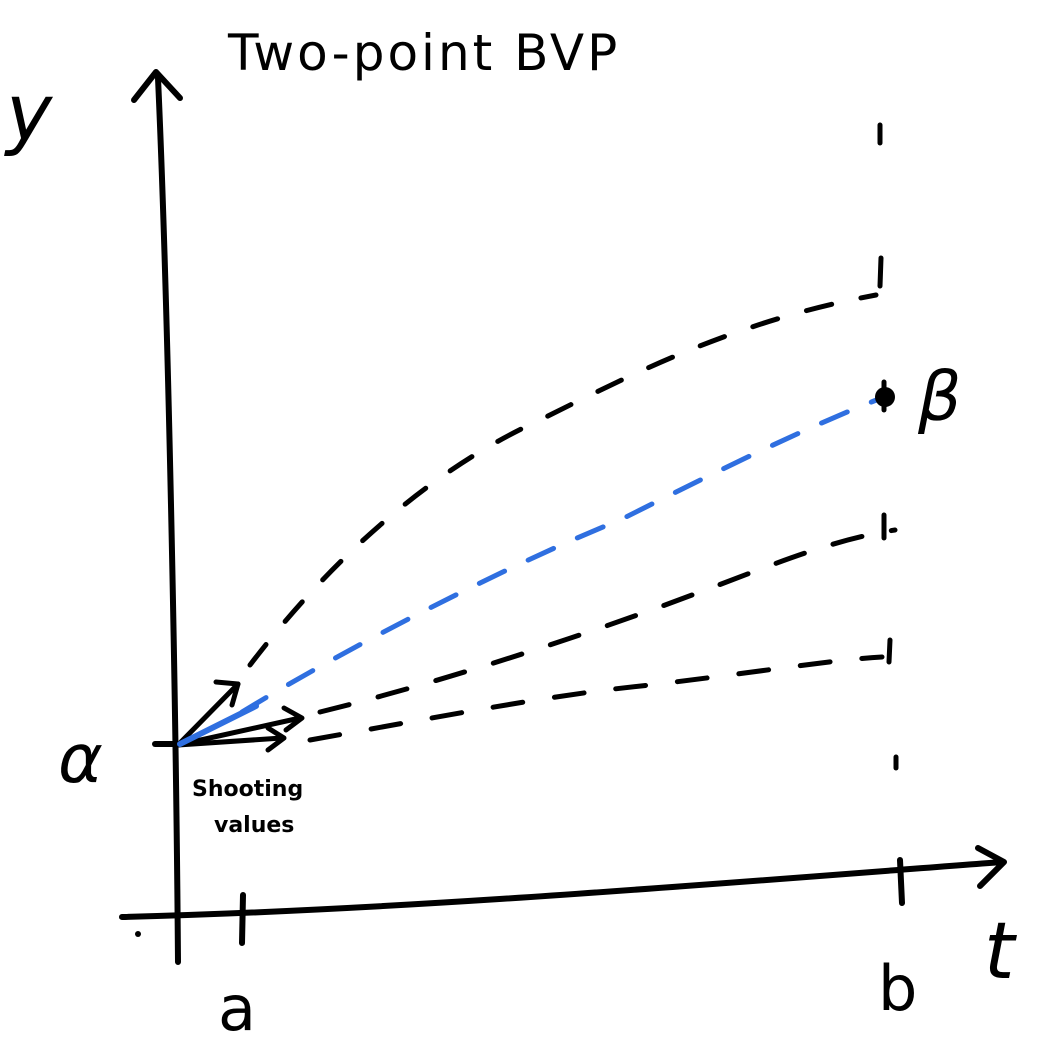 The width and height of the screenshot is (1052, 1049). Describe the element at coordinates (80, 759) in the screenshot. I see `alpha-label: α` at that location.